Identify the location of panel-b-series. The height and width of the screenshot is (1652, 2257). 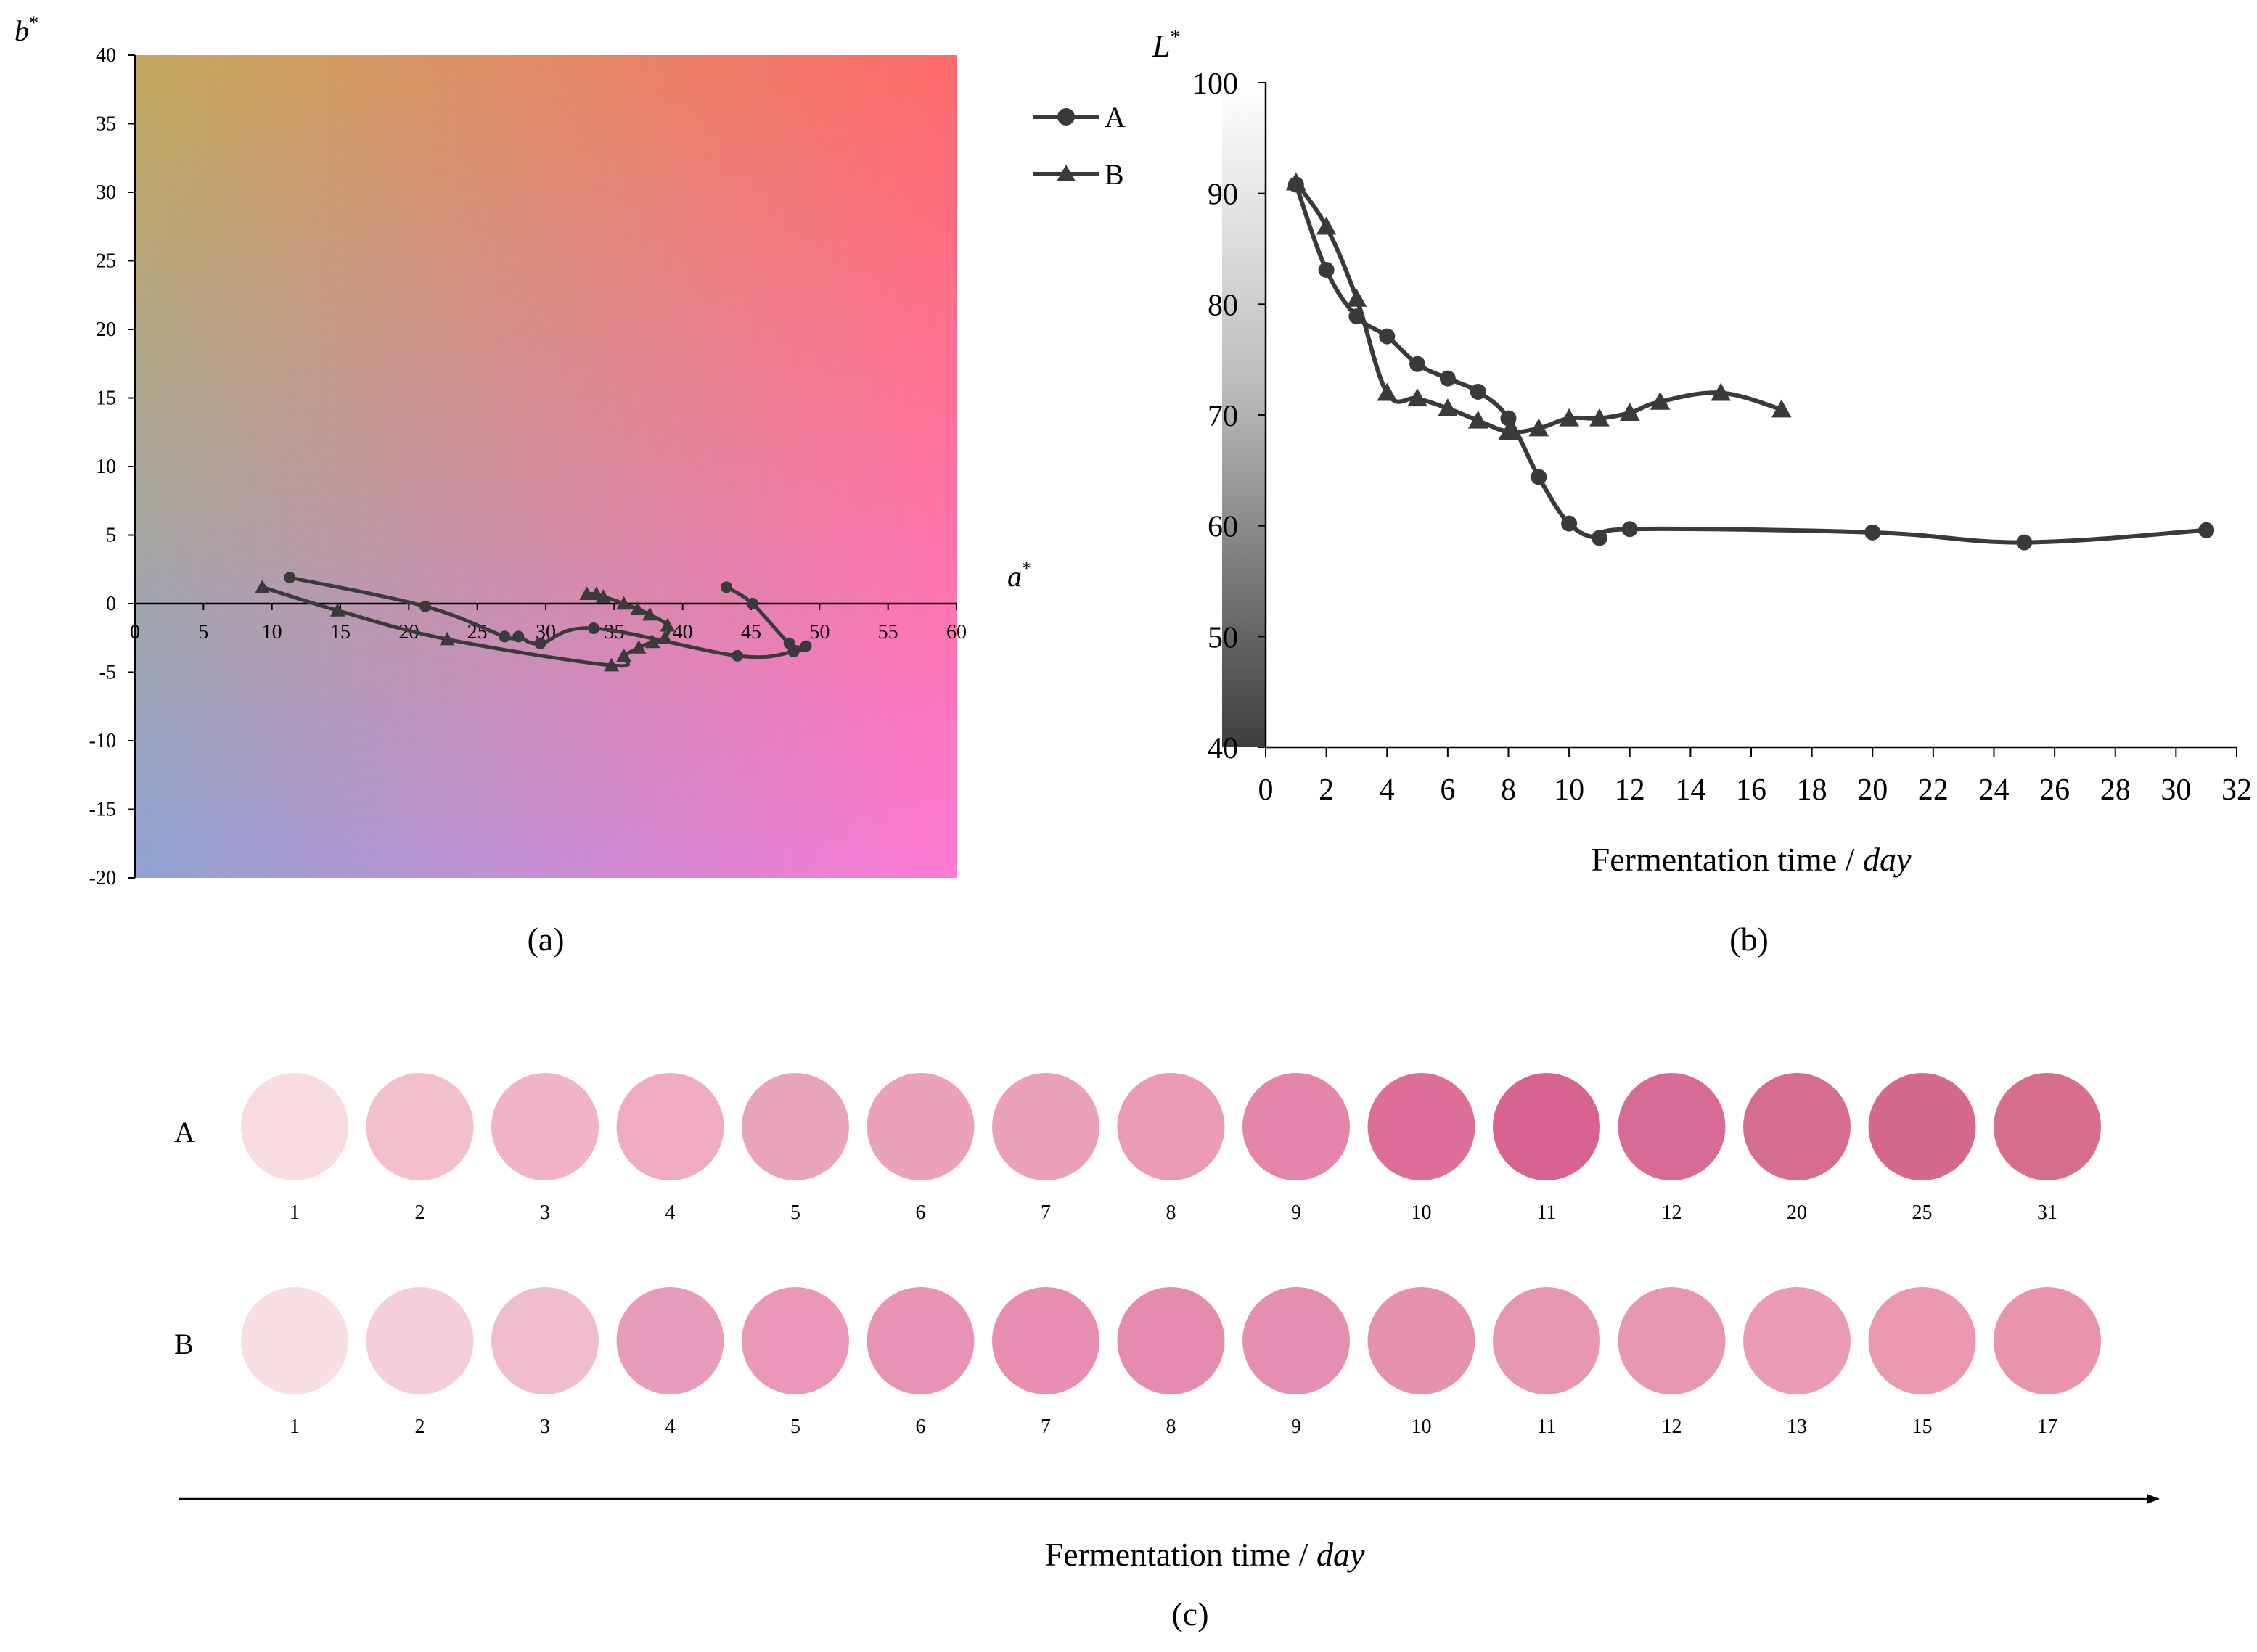
(1750, 362).